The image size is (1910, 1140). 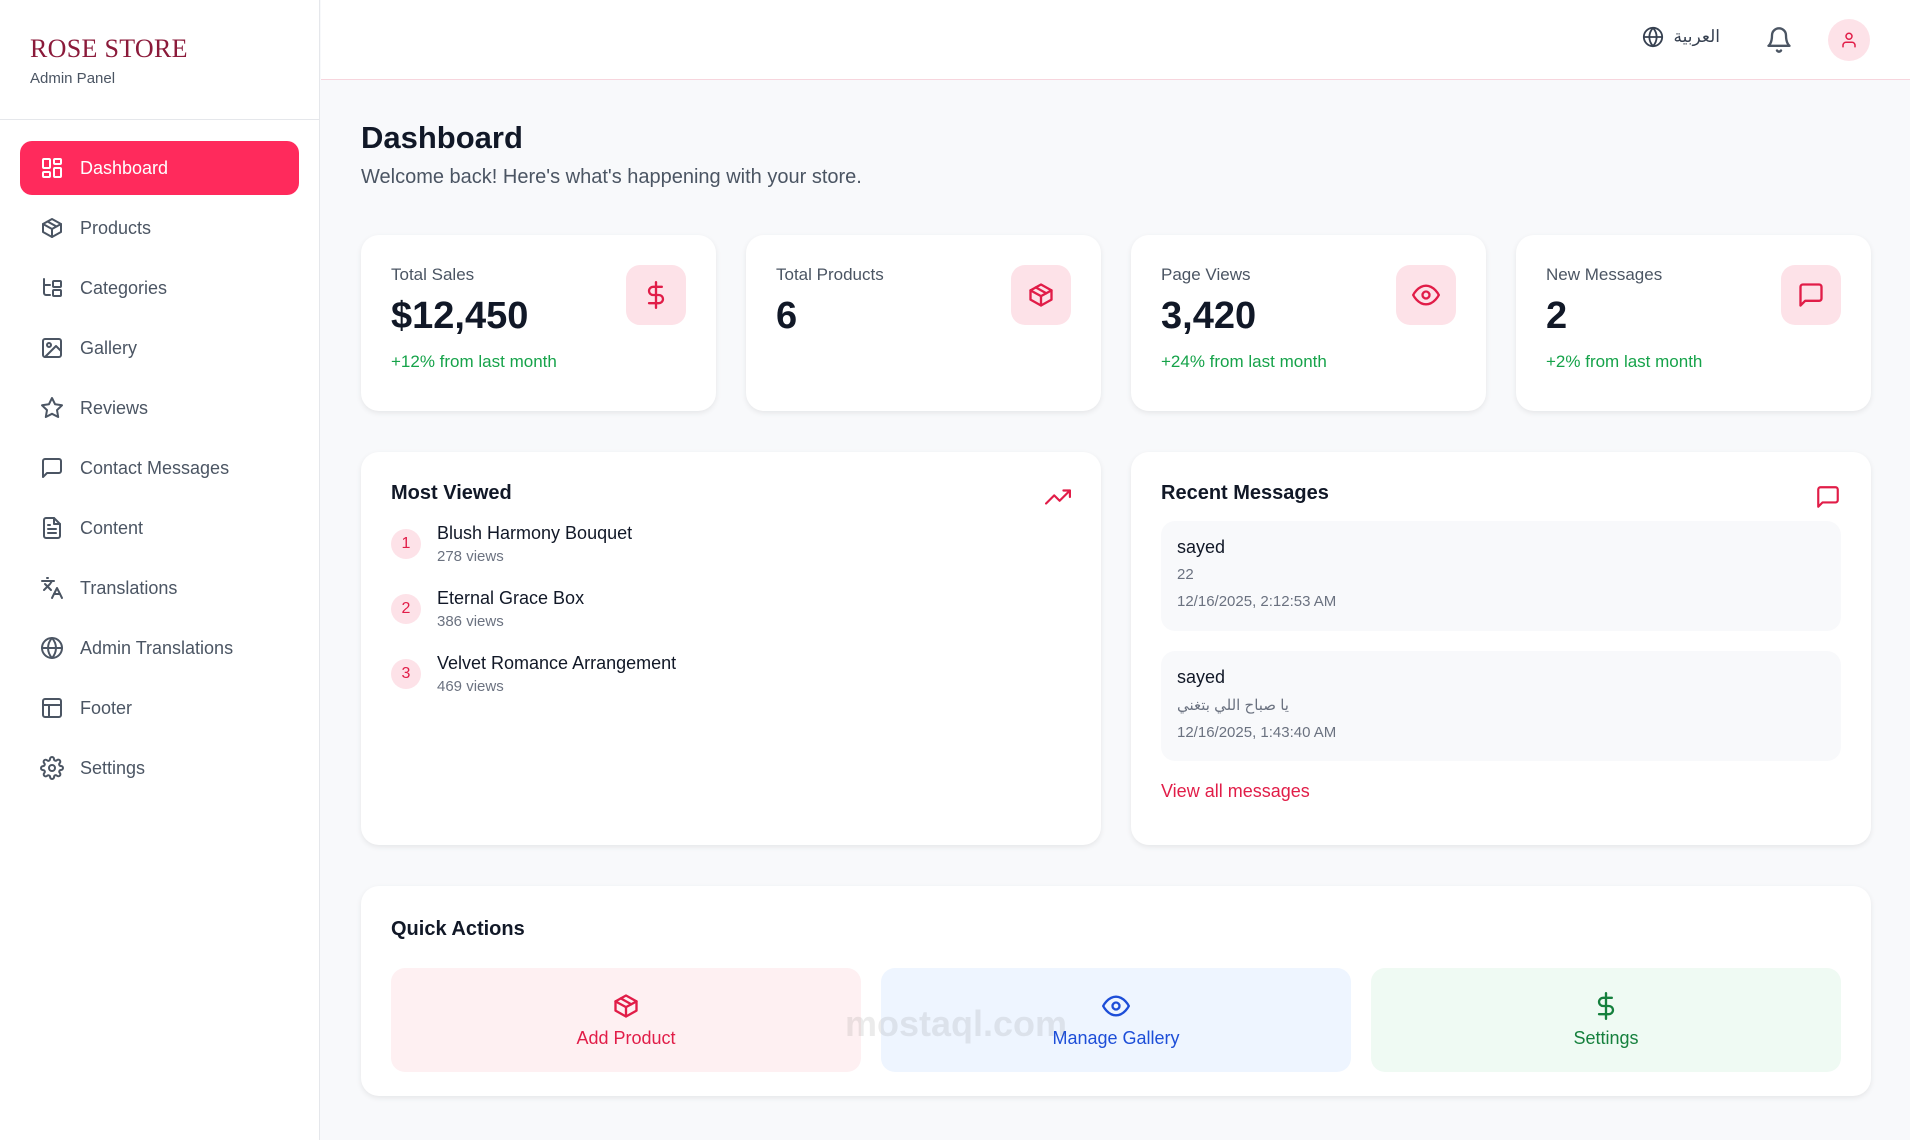 What do you see at coordinates (1779, 40) in the screenshot?
I see `bell-icon` at bounding box center [1779, 40].